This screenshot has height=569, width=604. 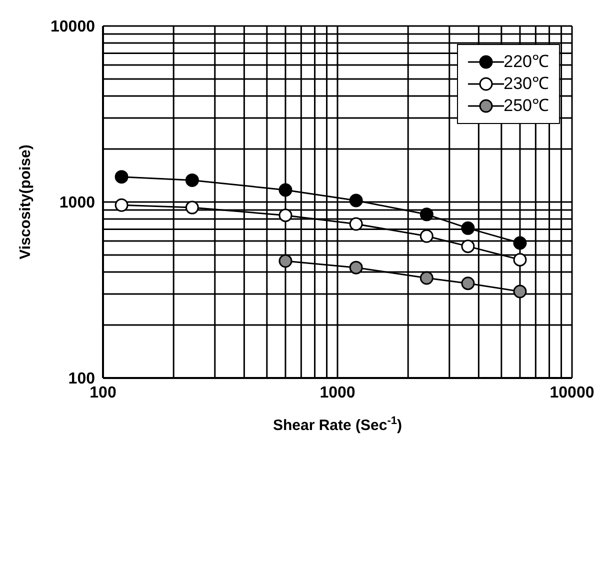 What do you see at coordinates (526, 84) in the screenshot?
I see `legend-label: 230℃` at bounding box center [526, 84].